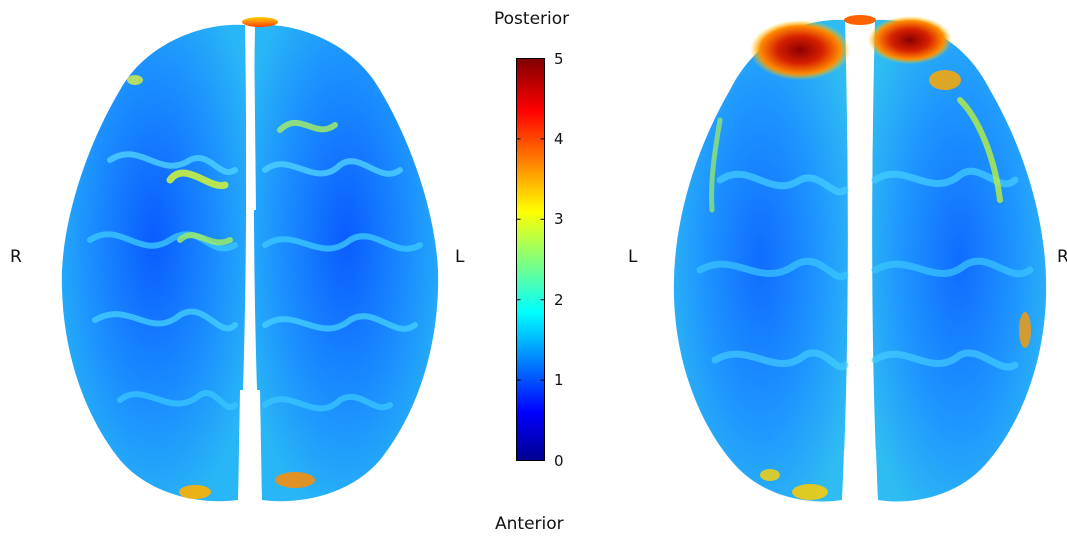 This screenshot has height=536, width=1067. What do you see at coordinates (460, 257) in the screenshot?
I see `left-view-side-label-right: L` at bounding box center [460, 257].